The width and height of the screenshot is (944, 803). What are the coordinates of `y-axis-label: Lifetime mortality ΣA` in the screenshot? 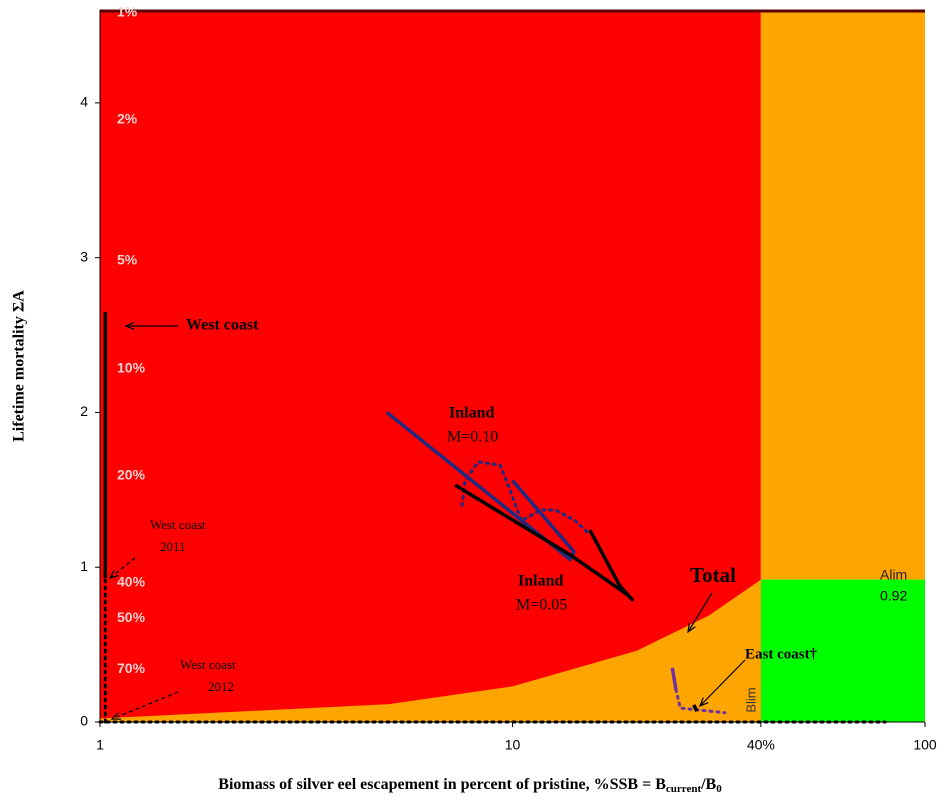 It's located at (19, 366).